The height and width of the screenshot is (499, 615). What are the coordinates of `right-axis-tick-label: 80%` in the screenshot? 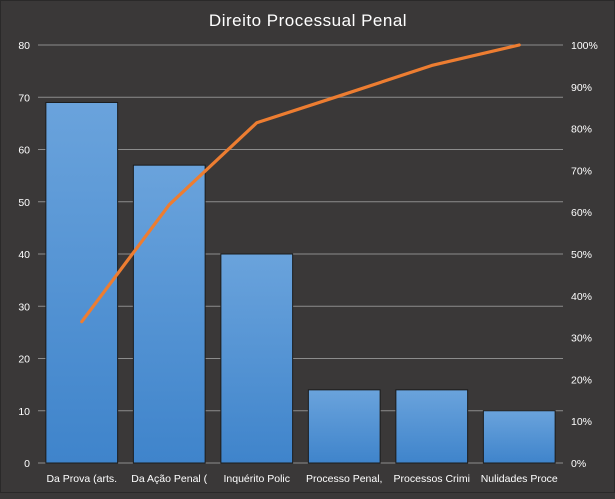 It's located at (581, 130).